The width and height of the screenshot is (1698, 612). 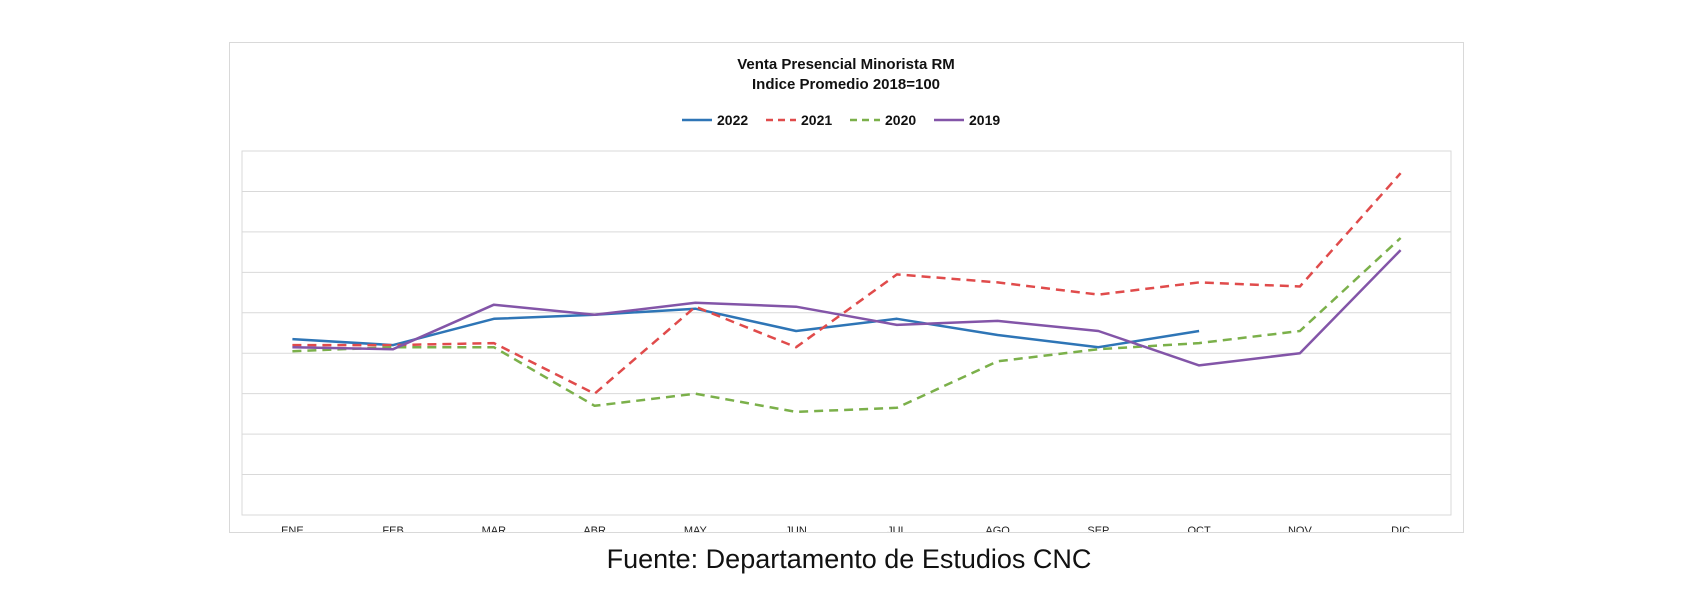 I want to click on legend-item-2021: 2021, so click(x=799, y=120).